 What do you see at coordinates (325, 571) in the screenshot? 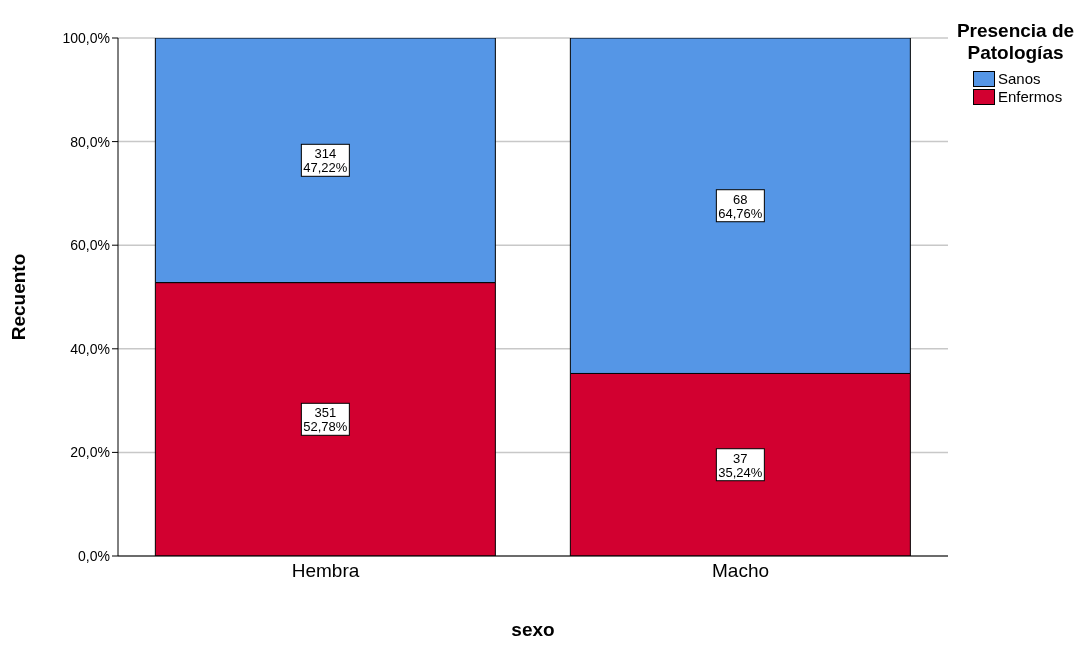
I see `x-tick-label: Hembra` at bounding box center [325, 571].